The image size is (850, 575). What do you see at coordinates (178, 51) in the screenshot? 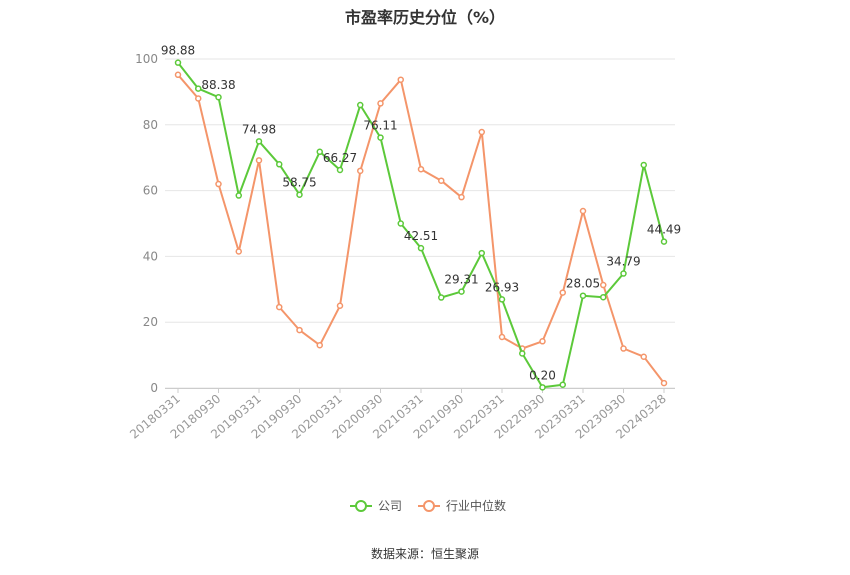
I see `data-label: 98.88` at bounding box center [178, 51].